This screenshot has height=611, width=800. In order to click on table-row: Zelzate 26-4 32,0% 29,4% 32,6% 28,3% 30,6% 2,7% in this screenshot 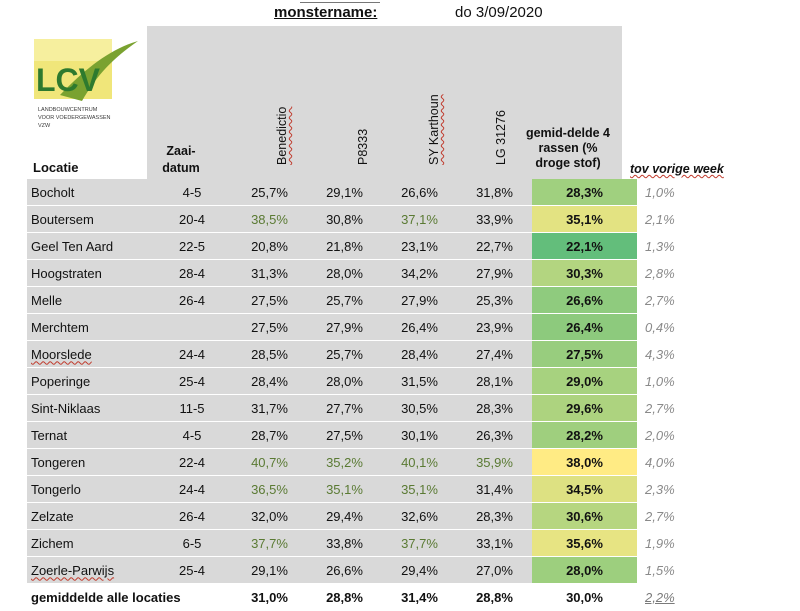, I will do `click(376, 516)`.